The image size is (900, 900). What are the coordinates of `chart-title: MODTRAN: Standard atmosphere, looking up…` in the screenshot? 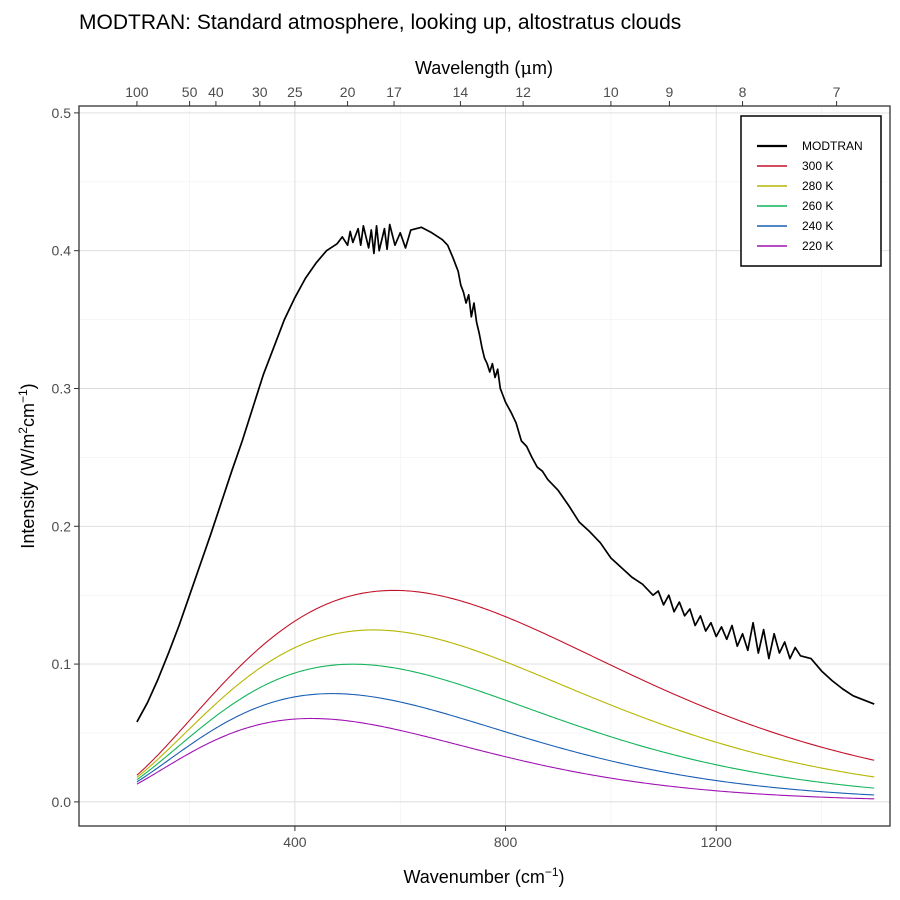 It's located at (380, 22).